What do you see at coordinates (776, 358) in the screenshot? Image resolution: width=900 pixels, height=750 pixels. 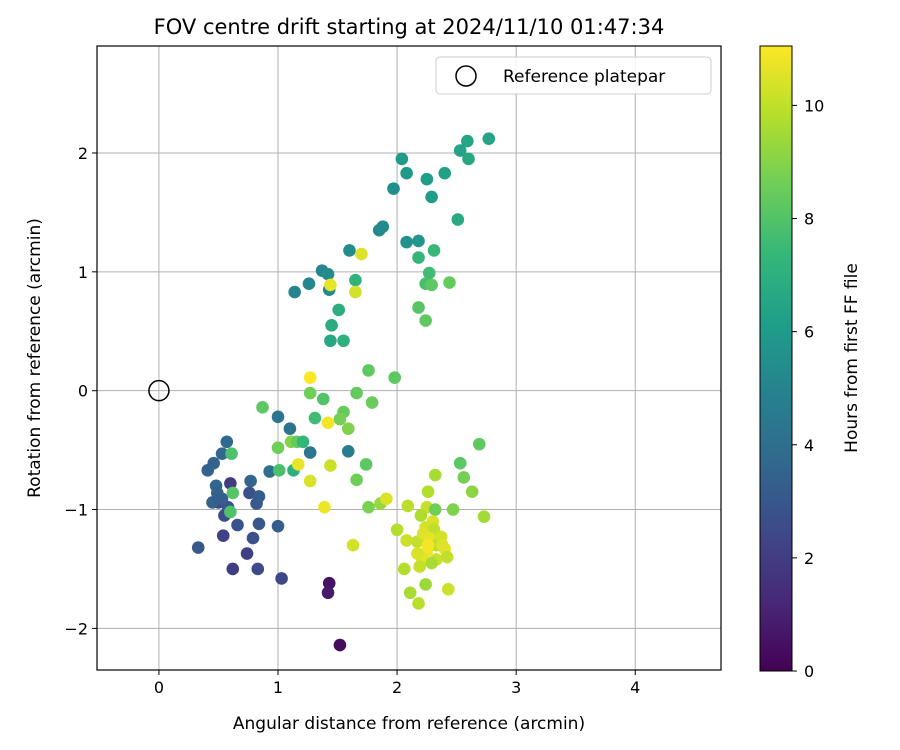 I see `colorbar` at bounding box center [776, 358].